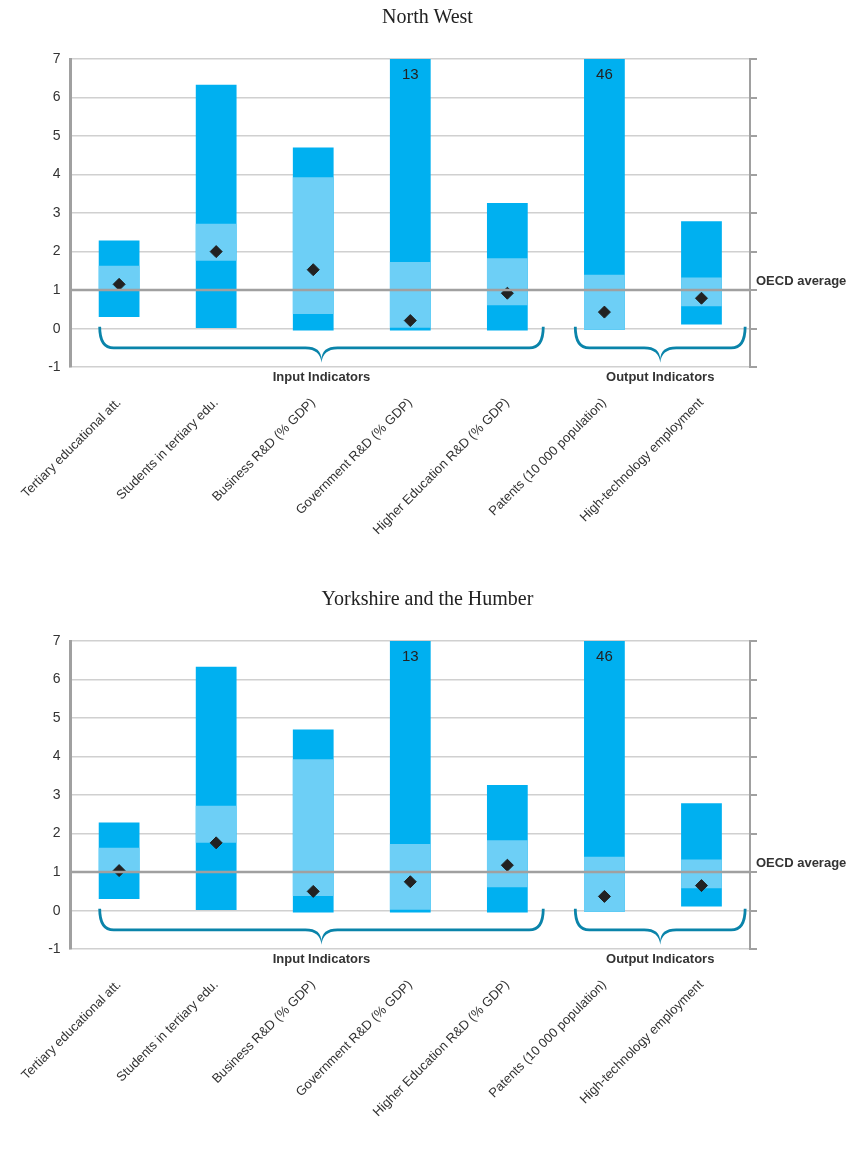 Image resolution: width=855 pixels, height=1168 pixels. Describe the element at coordinates (427, 598) in the screenshot. I see `chart-title: Yorkshire and the Humber` at that location.